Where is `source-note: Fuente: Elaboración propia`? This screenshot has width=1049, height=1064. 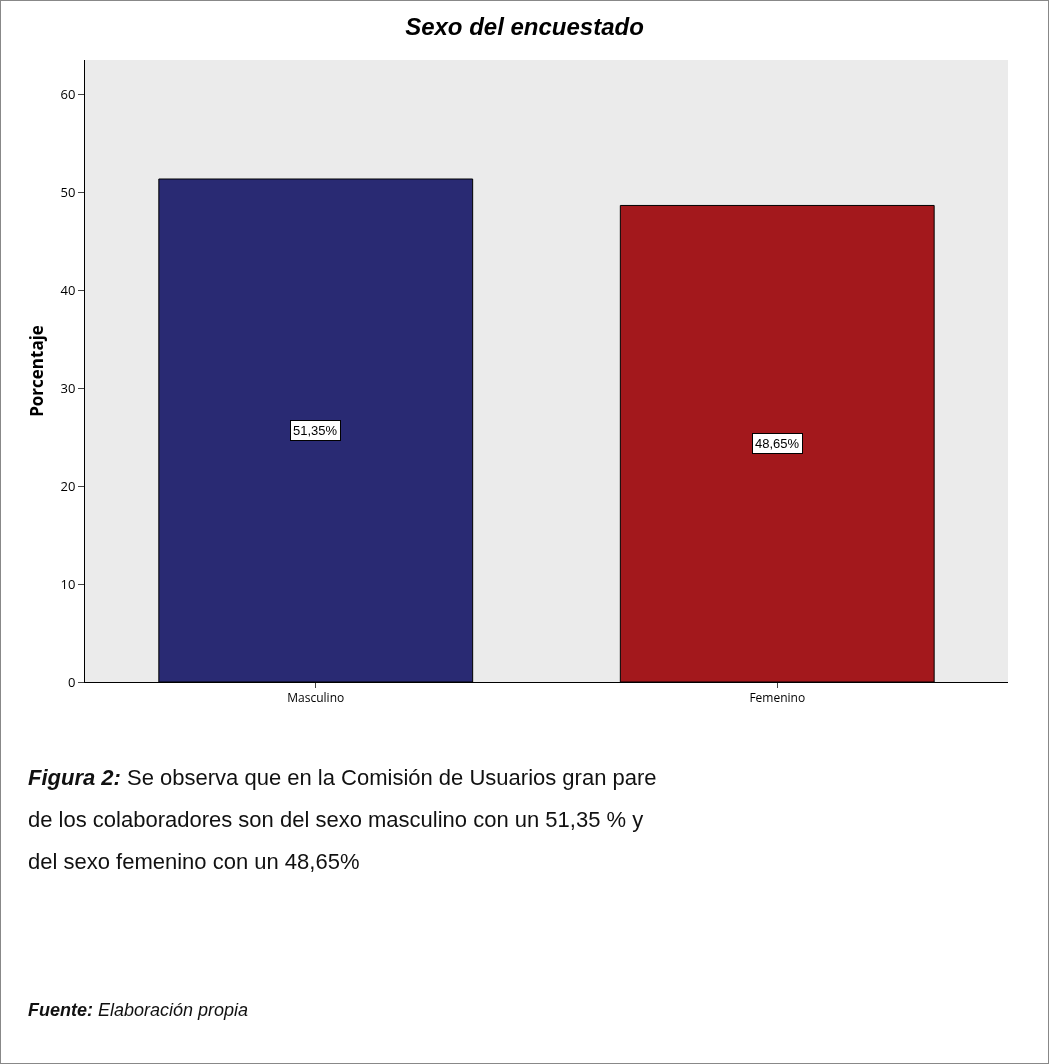
source-note: Fuente: Elaboración propia is located at coordinates (139, 1010).